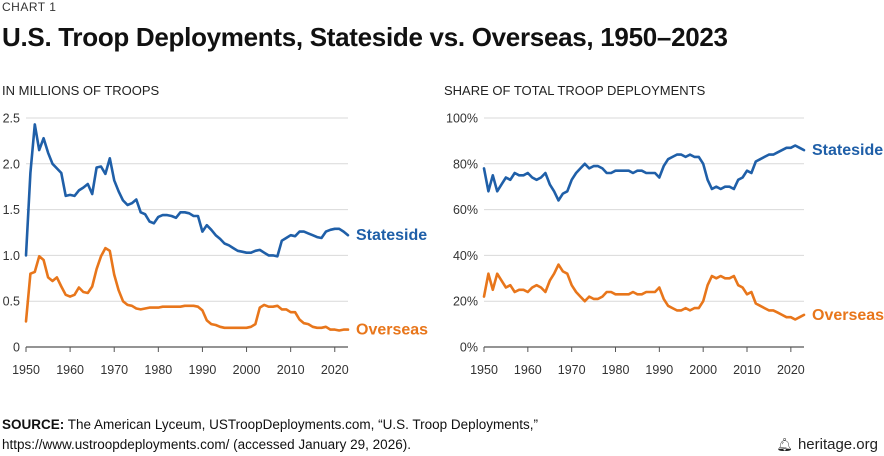 This screenshot has width=884, height=456. What do you see at coordinates (16, 348) in the screenshot?
I see `y-tick-label: 0` at bounding box center [16, 348].